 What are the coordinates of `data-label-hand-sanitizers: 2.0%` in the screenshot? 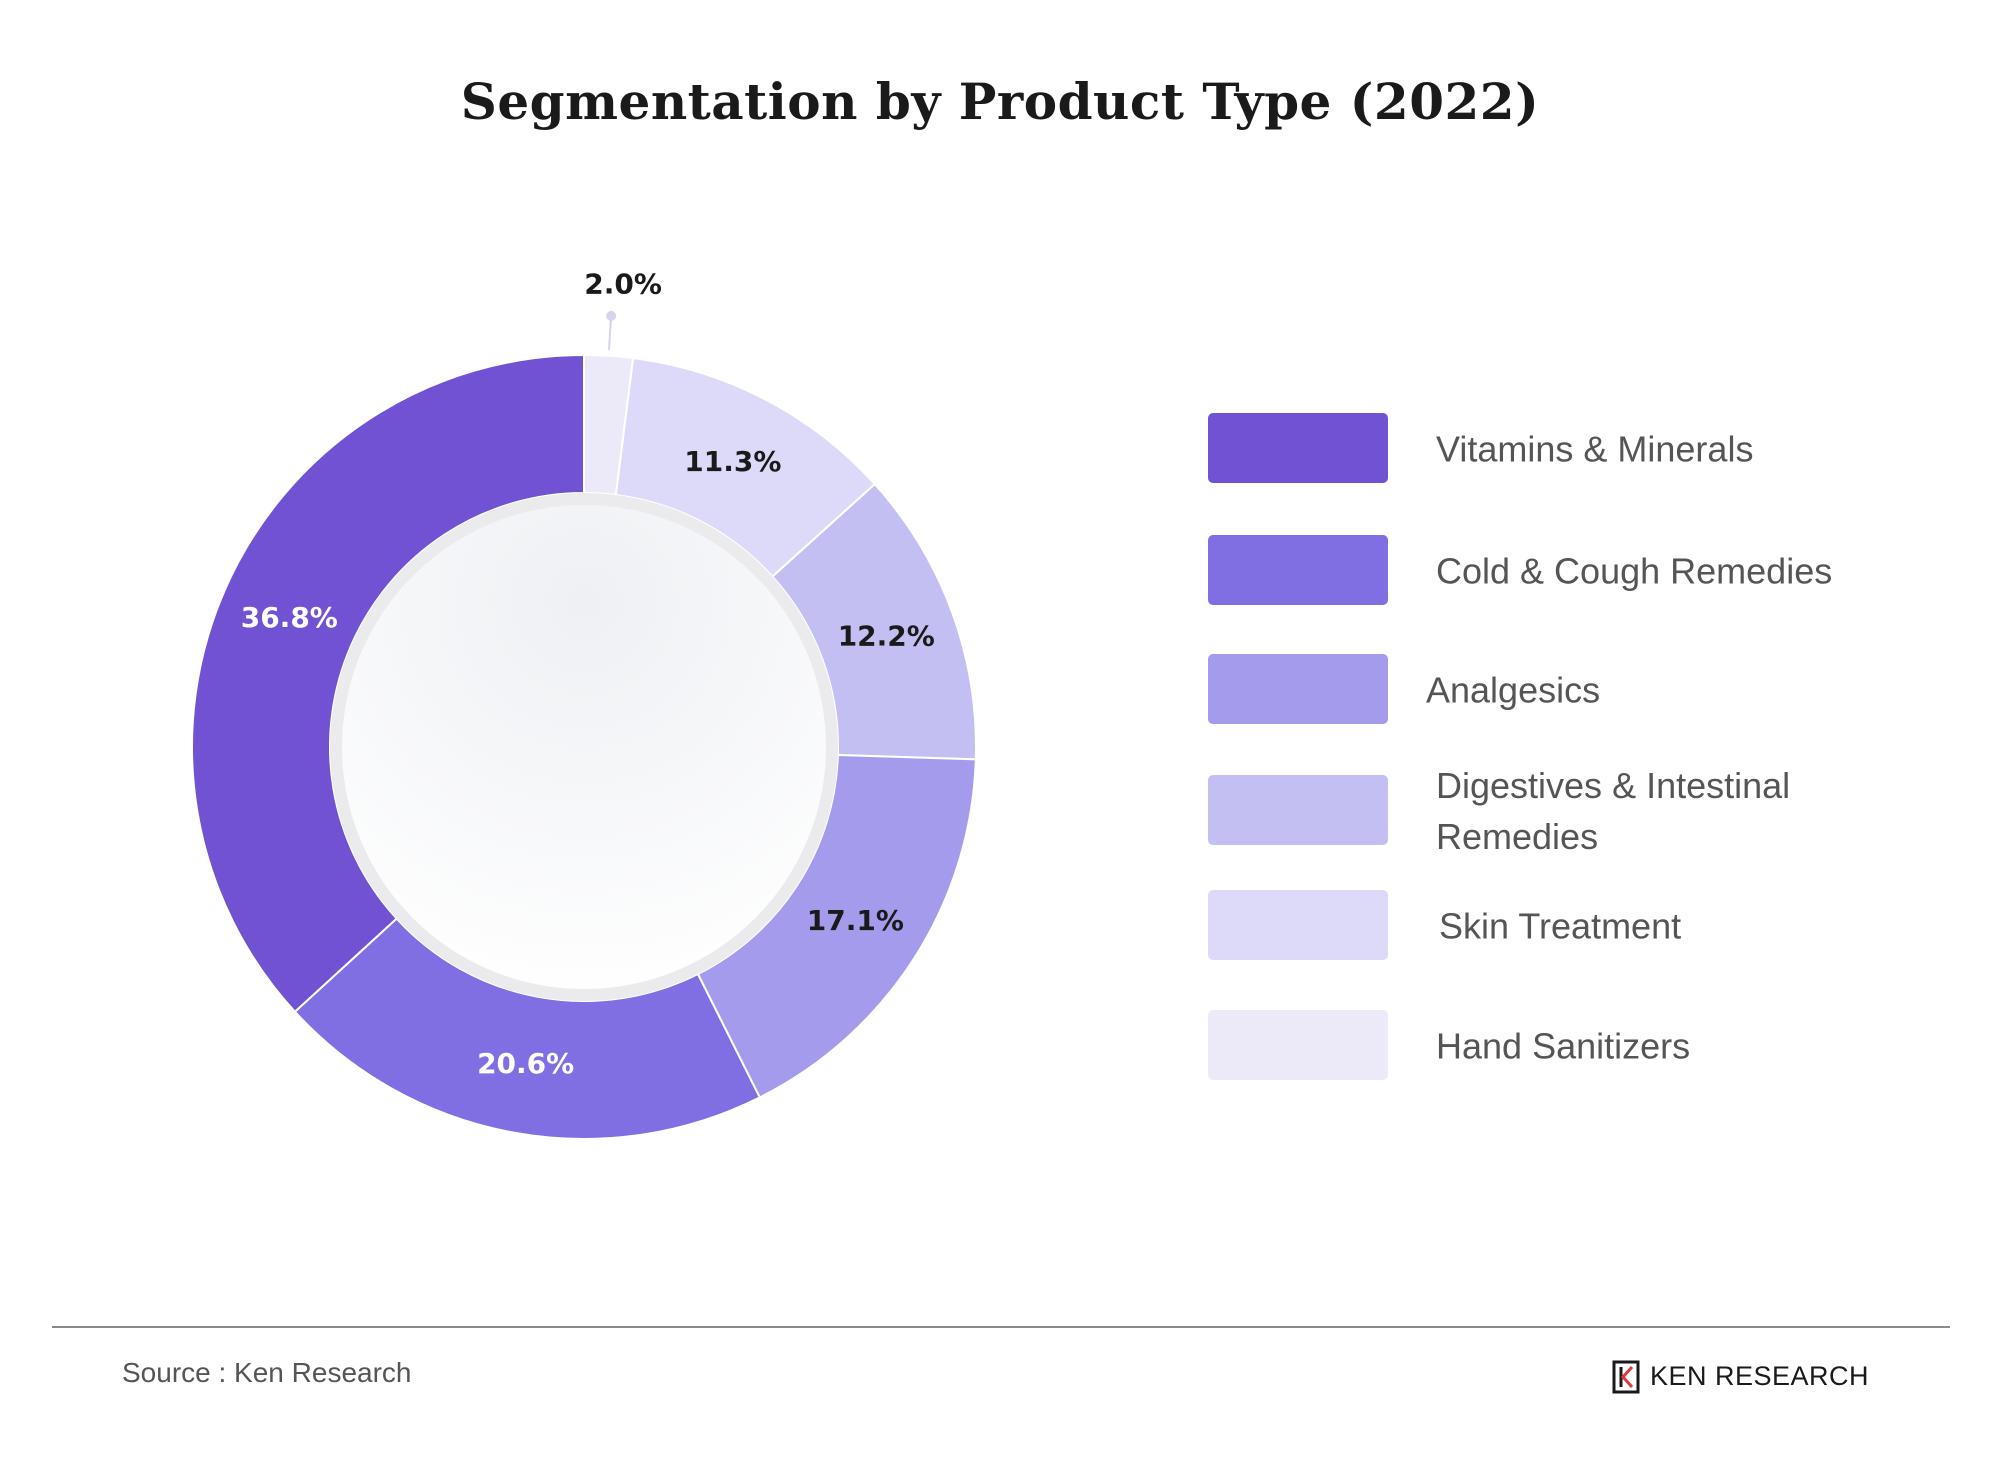 It's located at (623, 283).